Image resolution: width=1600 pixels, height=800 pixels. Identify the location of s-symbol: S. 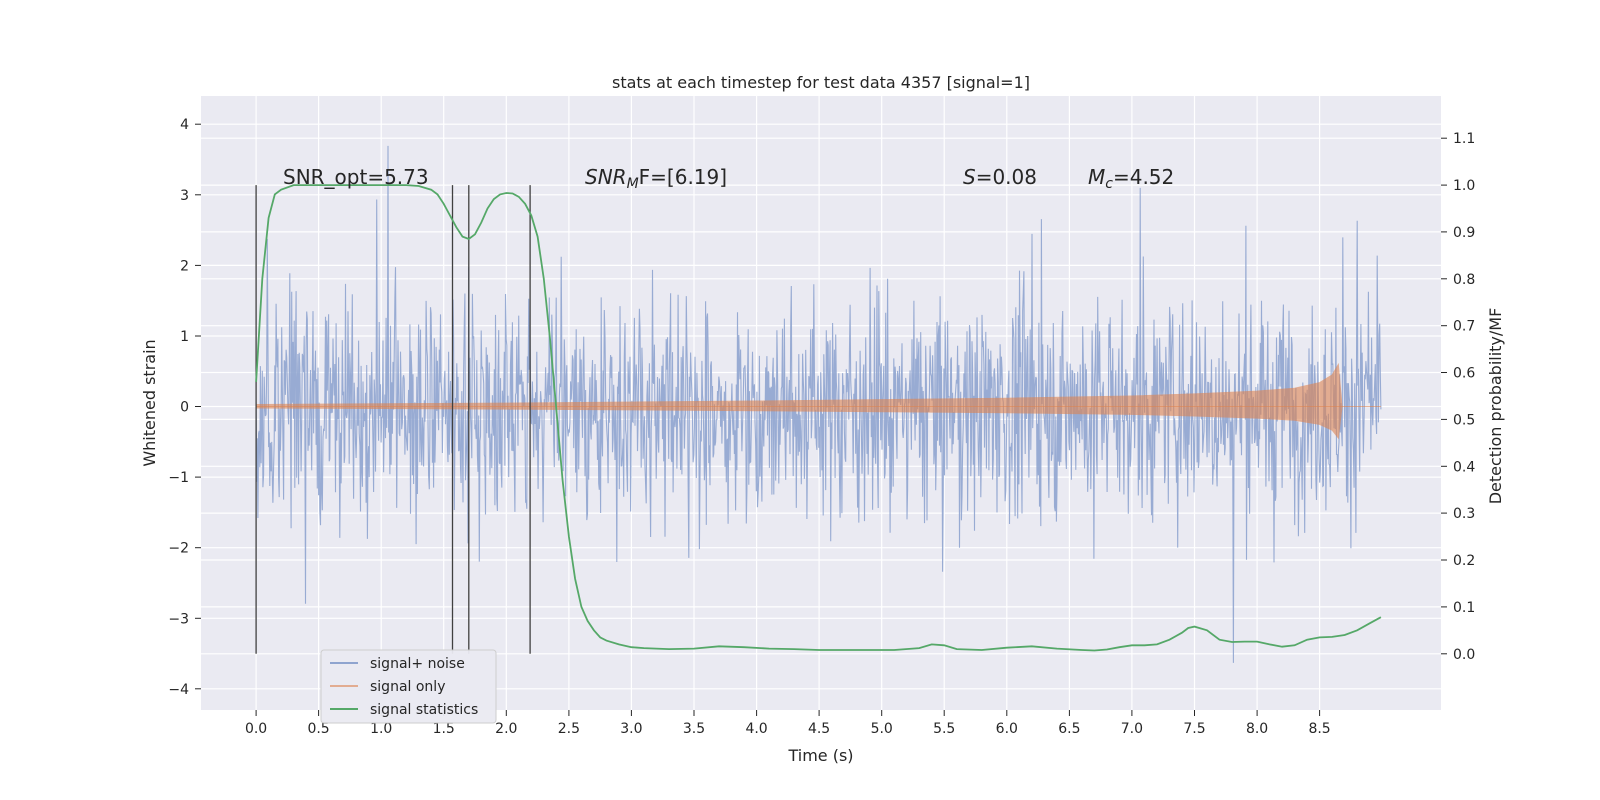
(969, 177).